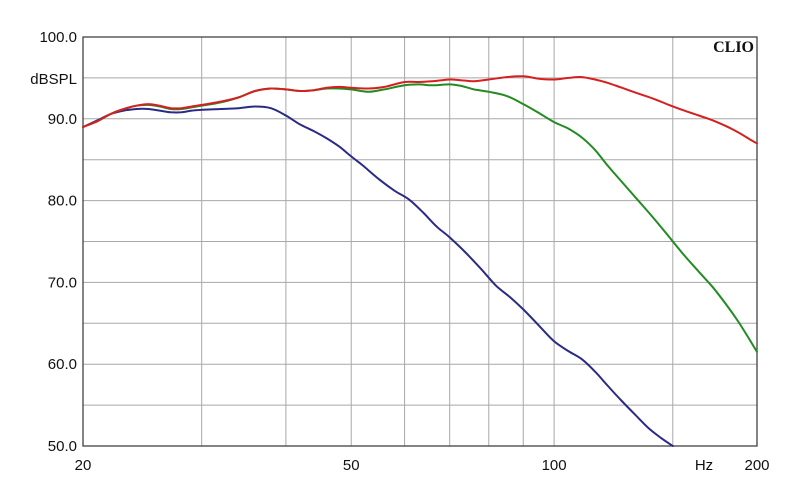 This screenshot has height=504, width=800. Describe the element at coordinates (62, 119) in the screenshot. I see `y-tick-label: 90.0` at that location.